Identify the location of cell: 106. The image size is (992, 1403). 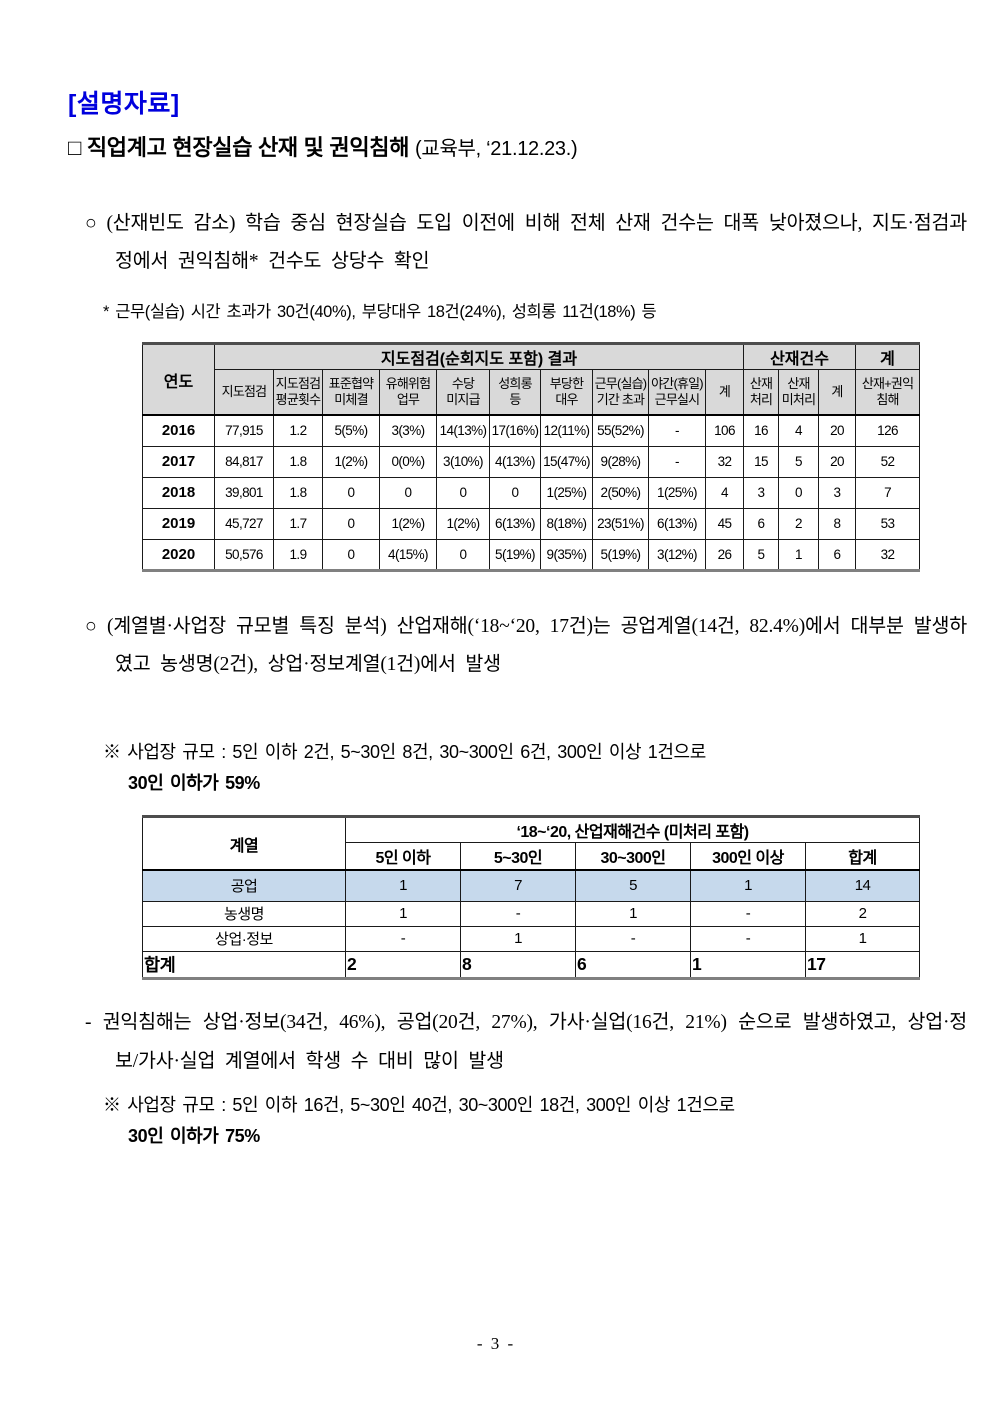
(724, 430).